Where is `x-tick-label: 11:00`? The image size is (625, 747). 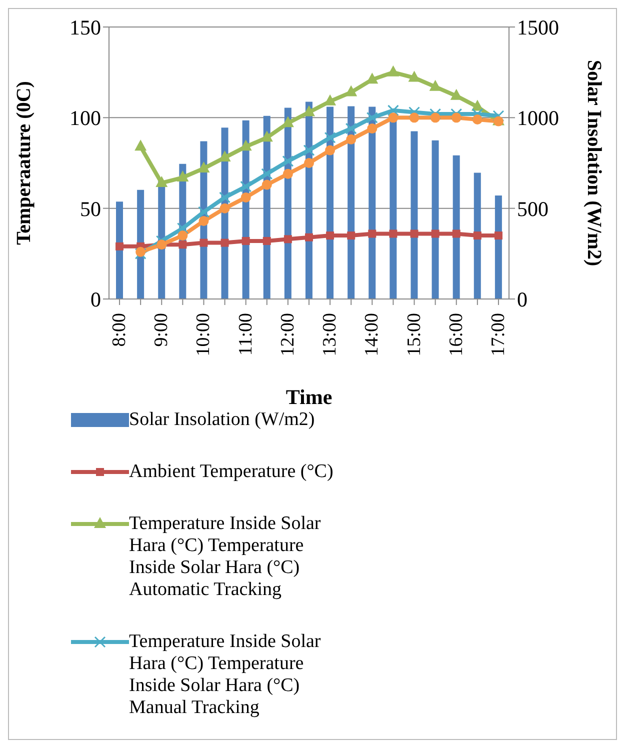
x-tick-label: 11:00 is located at coordinates (245, 334).